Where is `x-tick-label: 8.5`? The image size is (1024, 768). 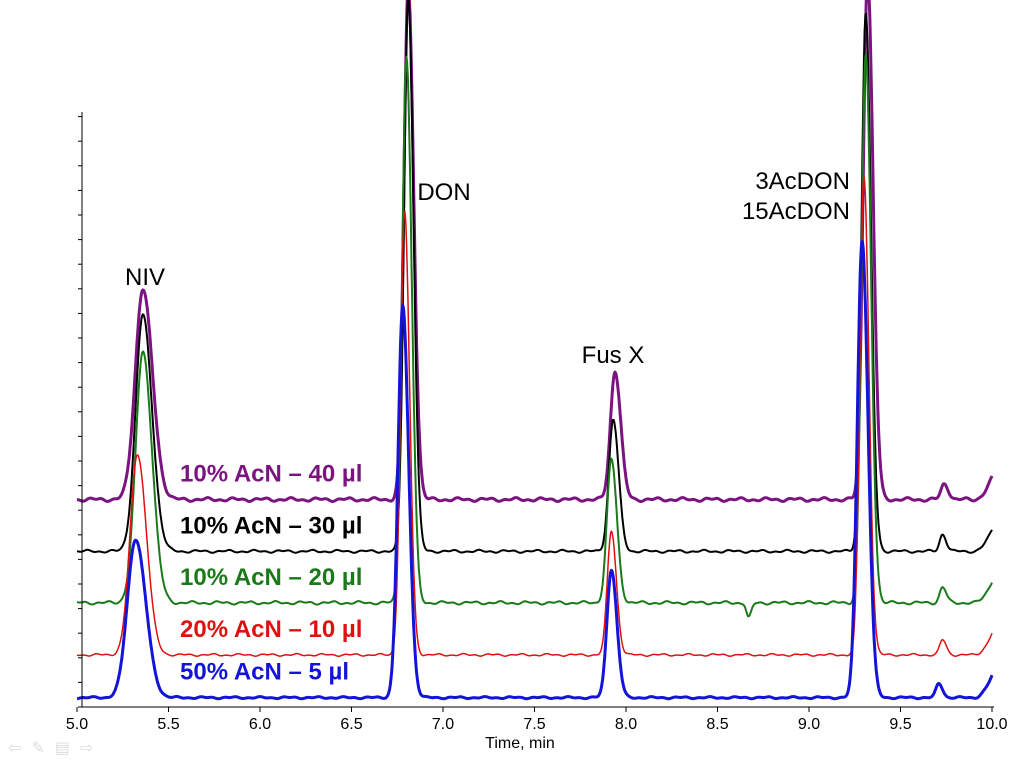 x-tick-label: 8.5 is located at coordinates (717, 724).